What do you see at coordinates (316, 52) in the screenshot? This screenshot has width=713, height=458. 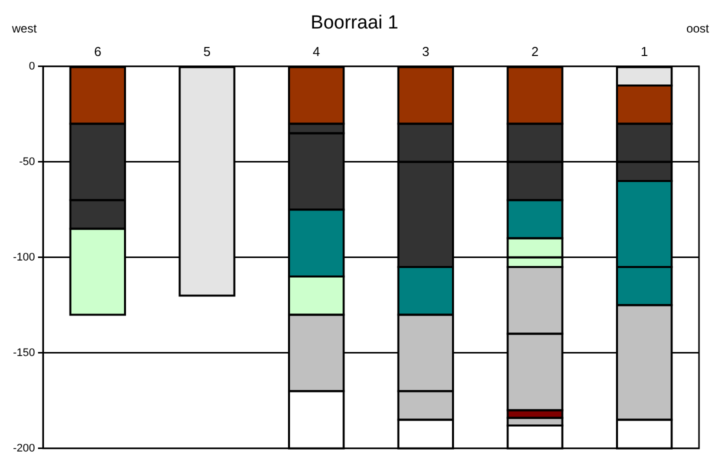 I see `x-tick-label: 4` at bounding box center [316, 52].